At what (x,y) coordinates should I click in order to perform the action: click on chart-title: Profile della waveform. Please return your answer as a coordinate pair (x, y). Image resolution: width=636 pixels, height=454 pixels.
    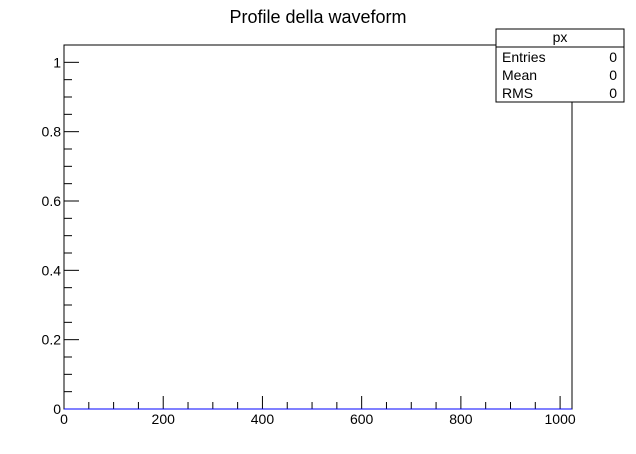
    Looking at the image, I should click on (317, 17).